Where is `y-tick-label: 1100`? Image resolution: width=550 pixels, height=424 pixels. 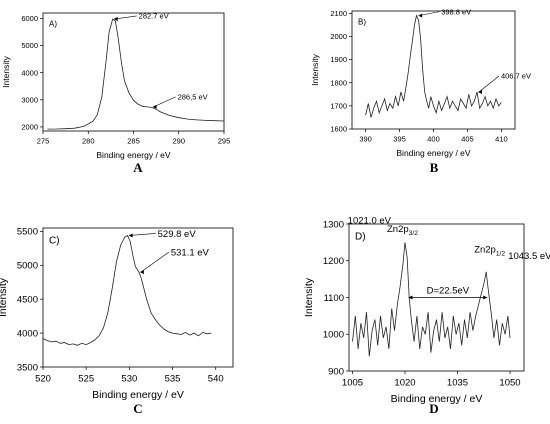
y-tick-label: 1100 is located at coordinates (334, 298).